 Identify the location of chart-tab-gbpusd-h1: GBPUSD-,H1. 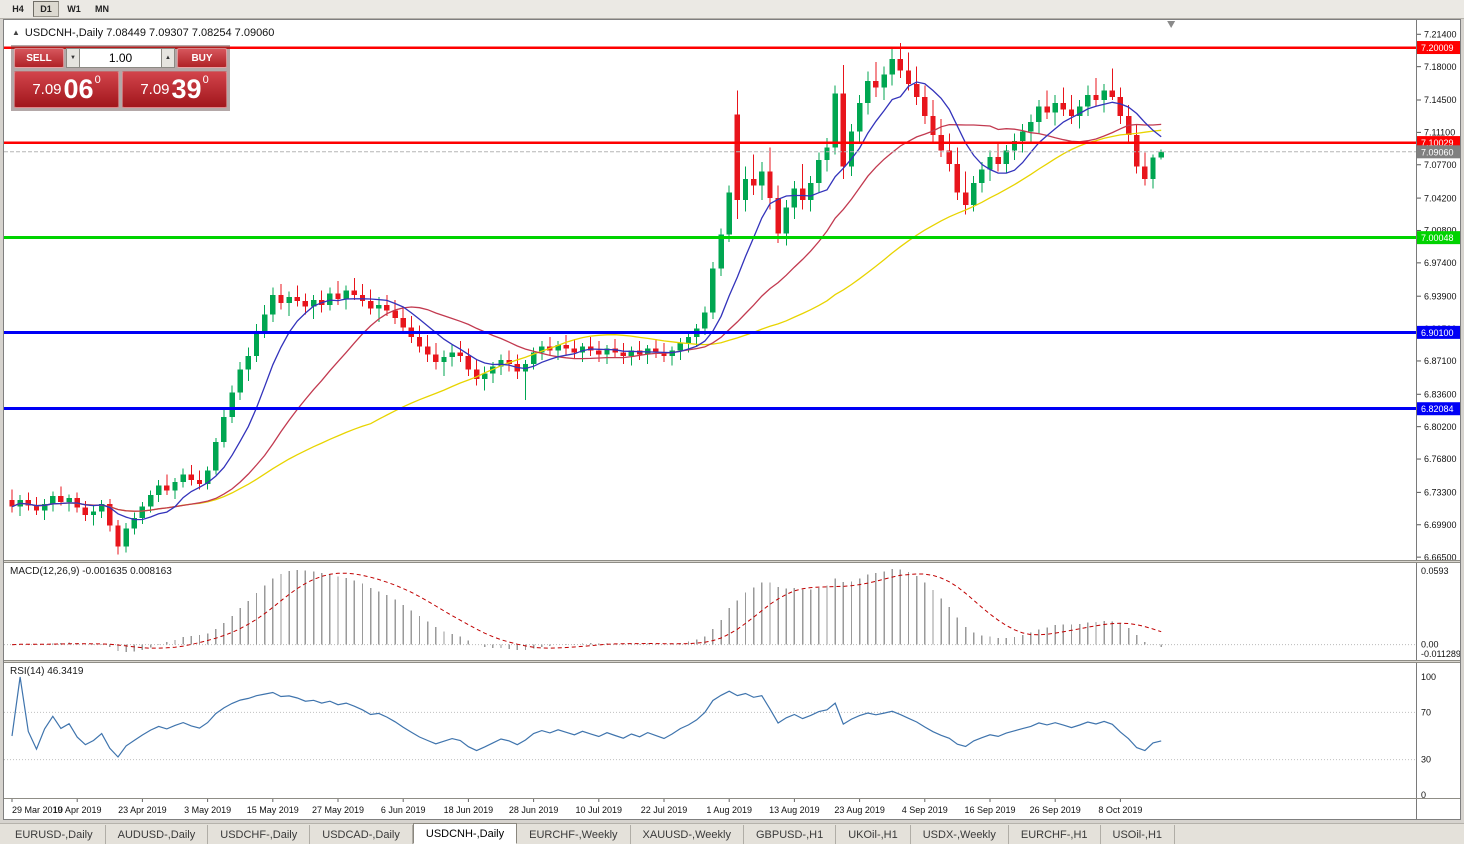
(790, 834).